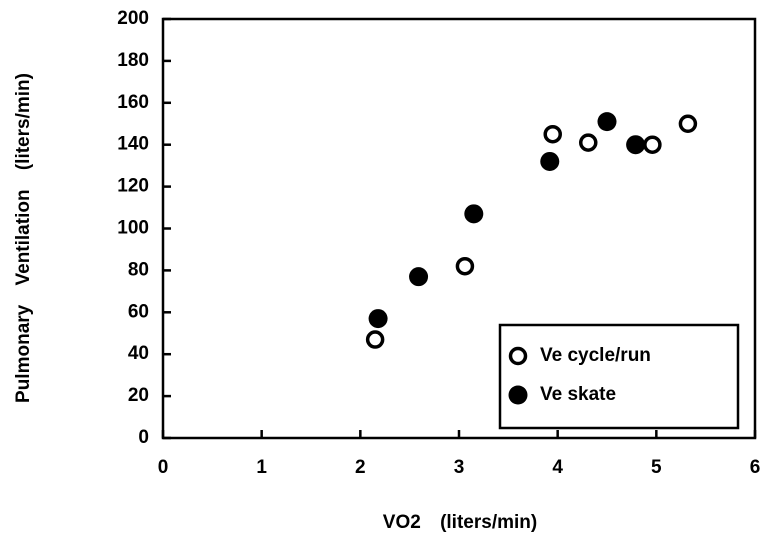 This screenshot has height=538, width=764. Describe the element at coordinates (138, 395) in the screenshot. I see `y-tick-label: 20` at that location.